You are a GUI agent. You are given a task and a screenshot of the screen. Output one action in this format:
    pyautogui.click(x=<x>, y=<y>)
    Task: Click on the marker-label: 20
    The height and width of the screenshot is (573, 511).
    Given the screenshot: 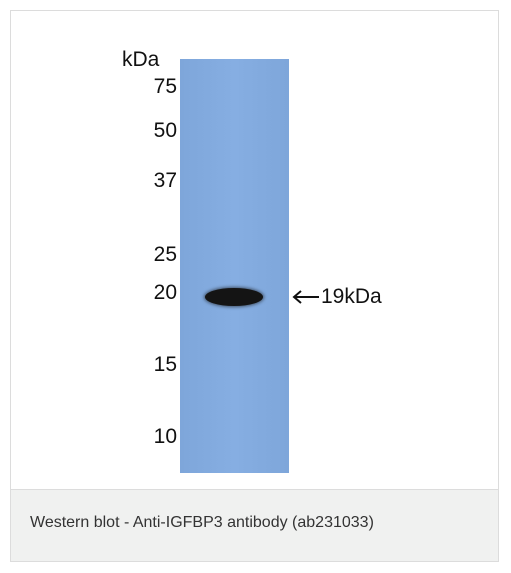 What is the action you would take?
    pyautogui.click(x=165, y=292)
    